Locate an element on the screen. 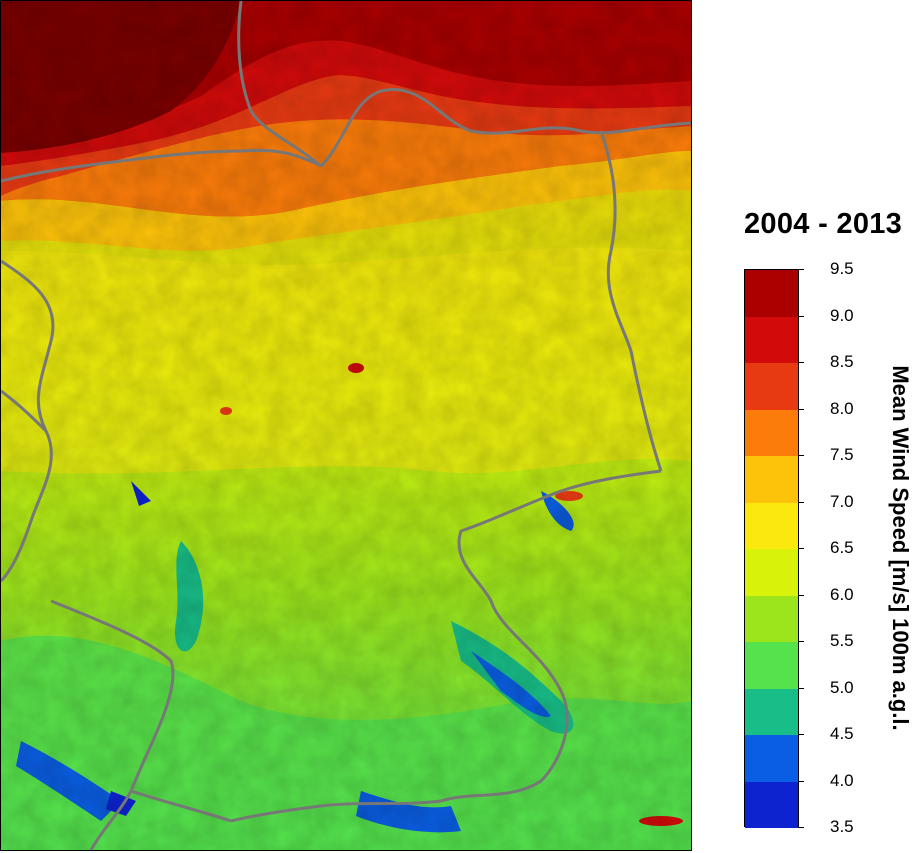 Image resolution: width=915 pixels, height=853 pixels. colorbar-tick-label: 8.5 is located at coordinates (842, 361).